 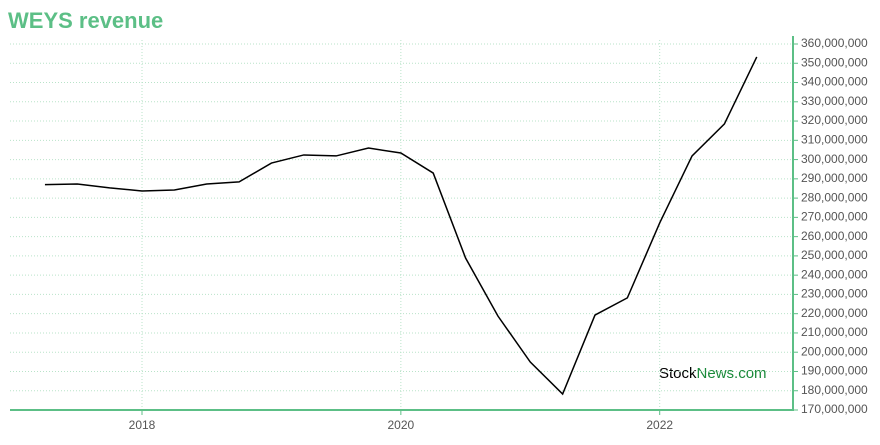 What do you see at coordinates (834, 332) in the screenshot?
I see `y-tick-label: 210,000,000` at bounding box center [834, 332].